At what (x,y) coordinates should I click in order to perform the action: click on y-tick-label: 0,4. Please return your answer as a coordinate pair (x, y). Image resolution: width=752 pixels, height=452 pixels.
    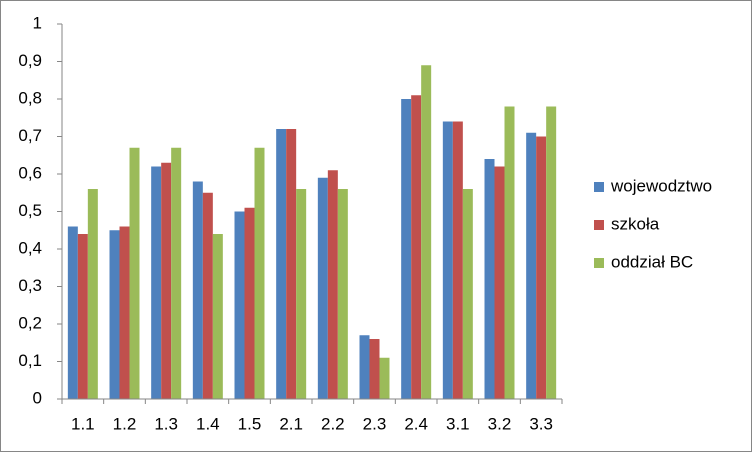
    Looking at the image, I should click on (30, 247).